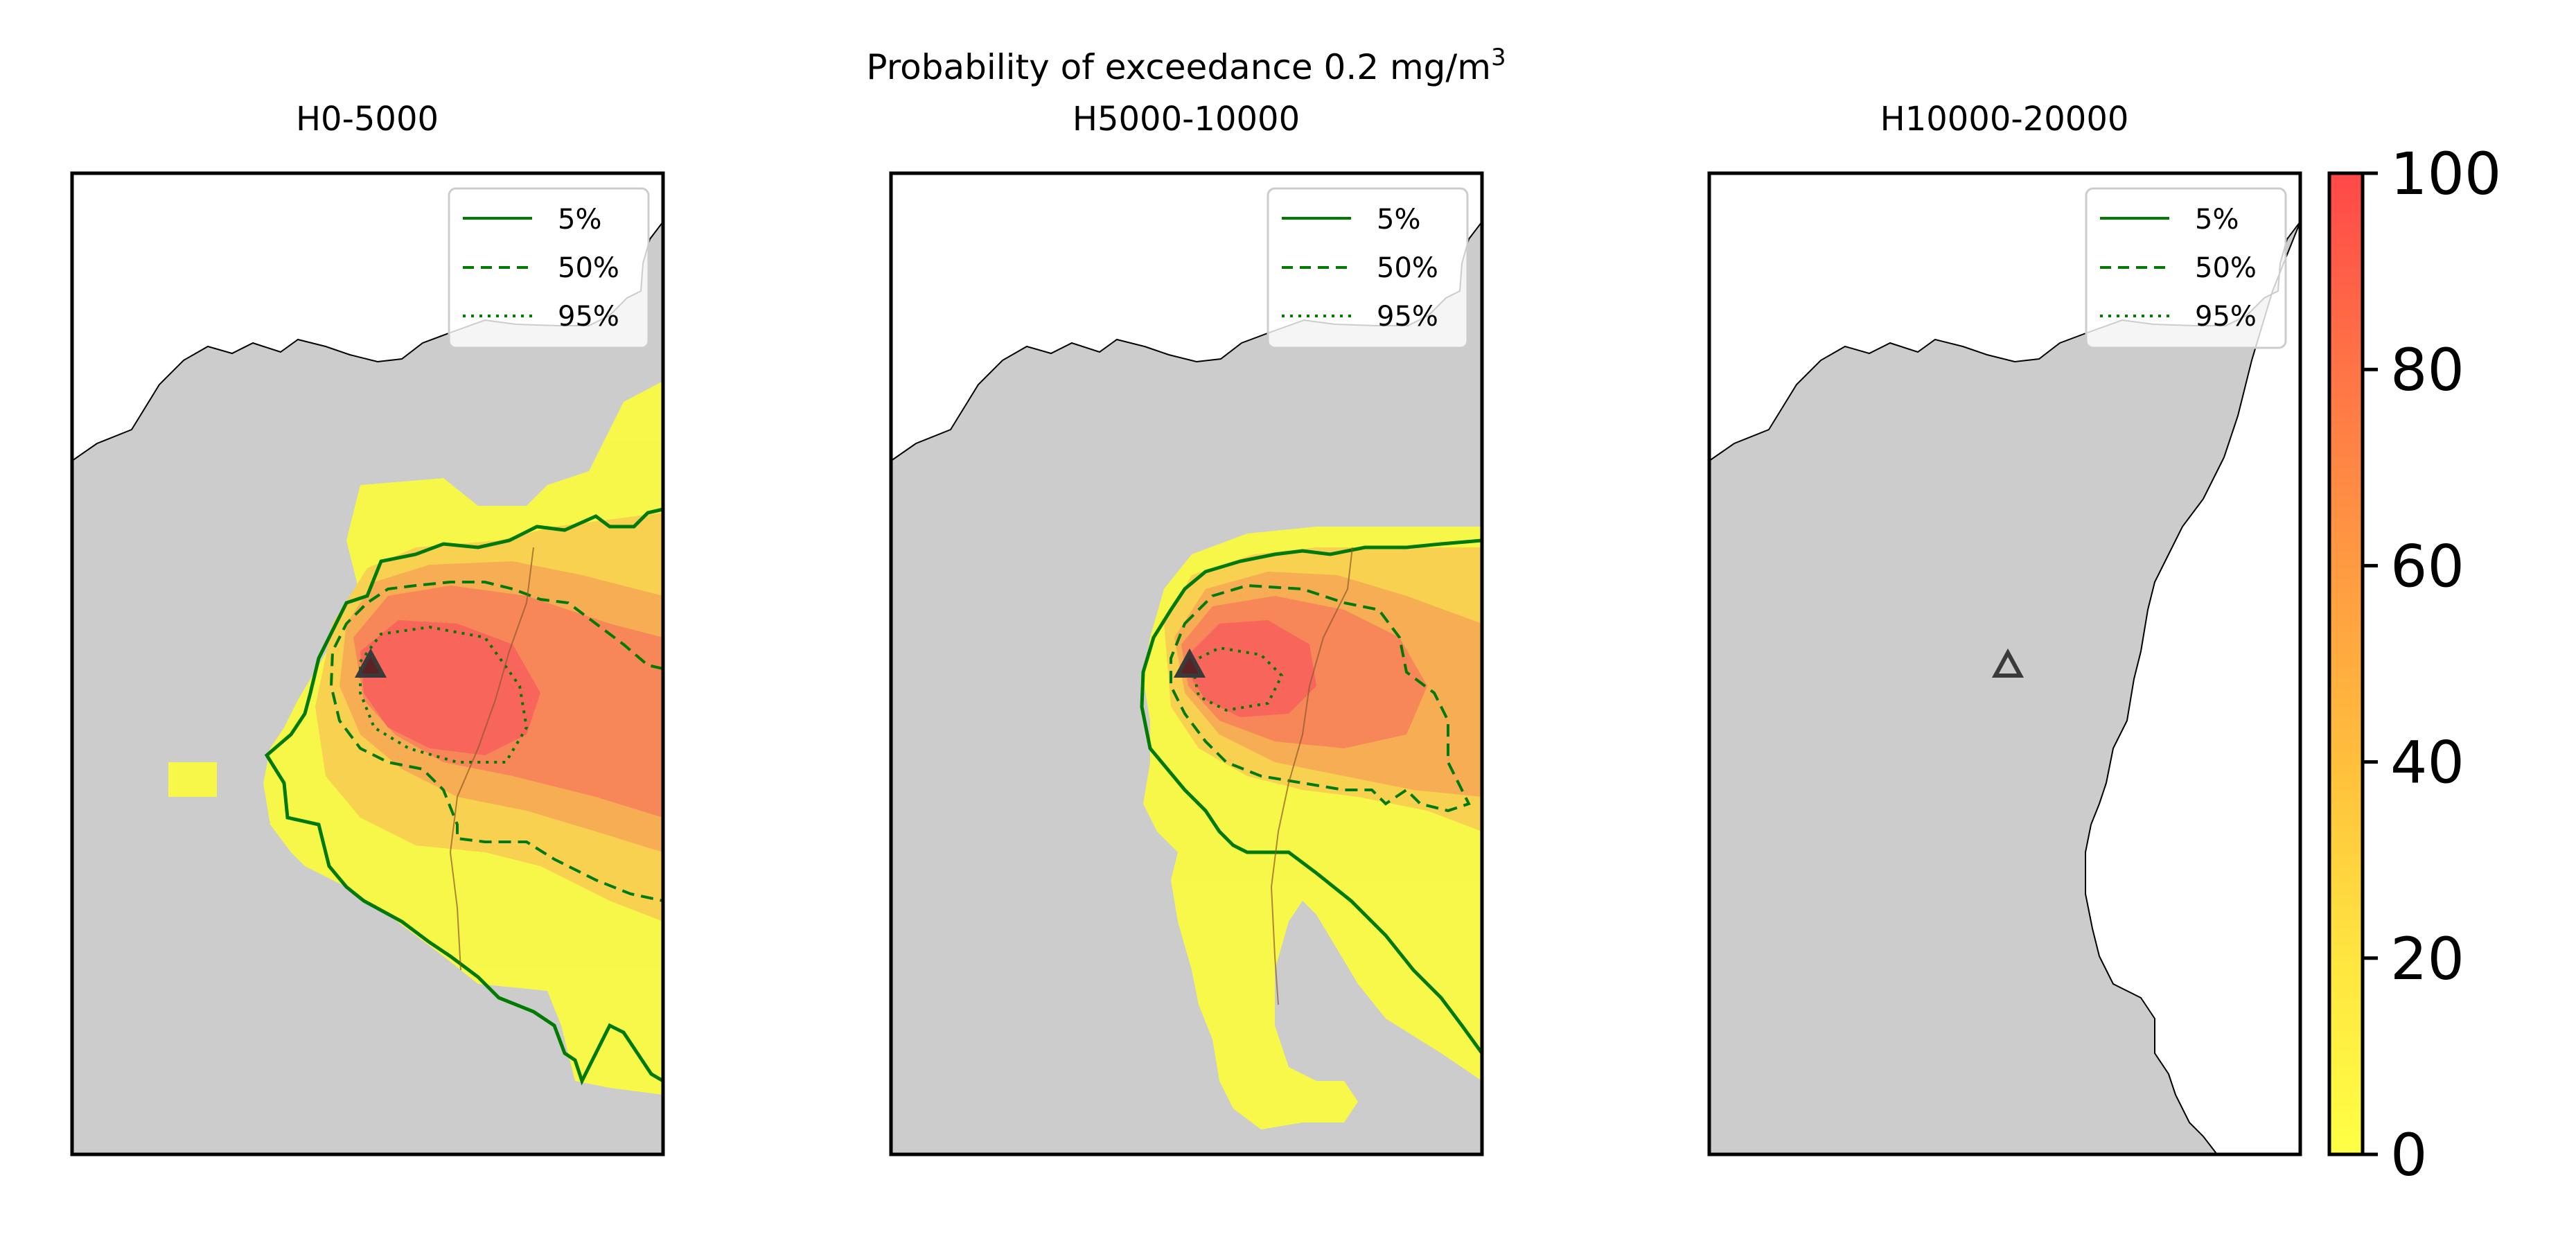 This screenshot has width=2576, height=1241. Describe the element at coordinates (2427, 566) in the screenshot. I see `colorbar-tick-label: 60` at that location.